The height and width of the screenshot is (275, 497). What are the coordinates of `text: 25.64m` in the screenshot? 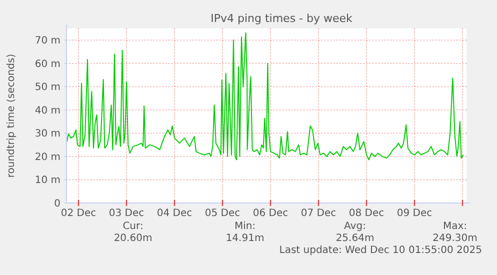 It's located at (355, 238).